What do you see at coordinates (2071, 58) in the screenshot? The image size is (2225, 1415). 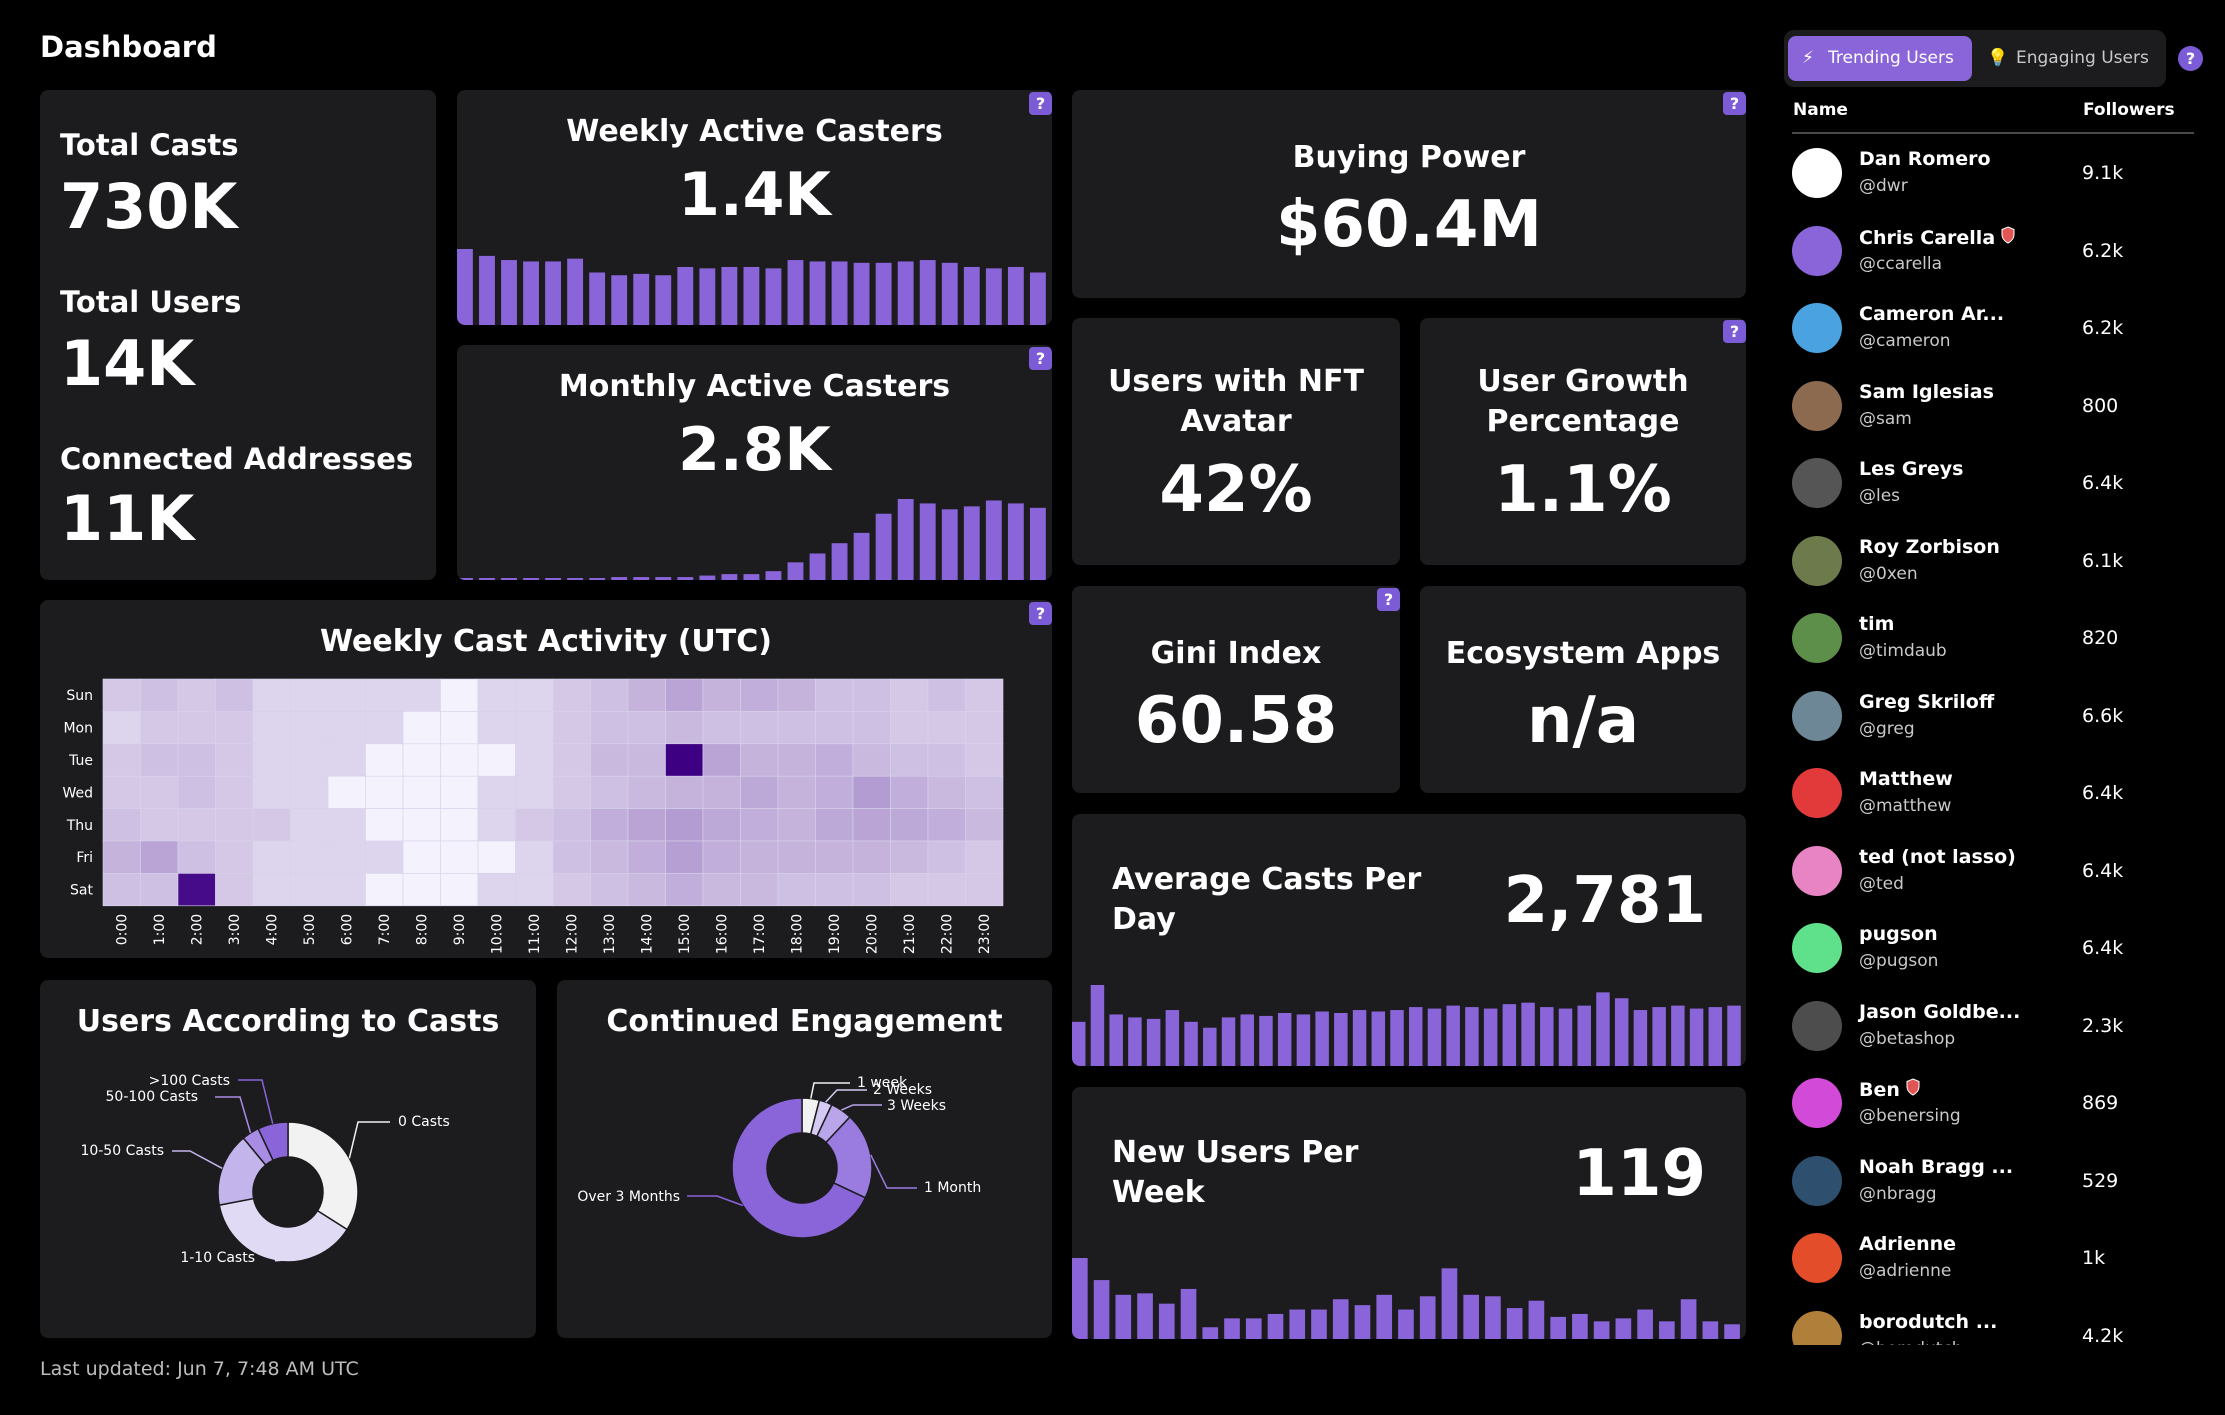 I see `tab-engaging-users: 💡 Engaging Users` at bounding box center [2071, 58].